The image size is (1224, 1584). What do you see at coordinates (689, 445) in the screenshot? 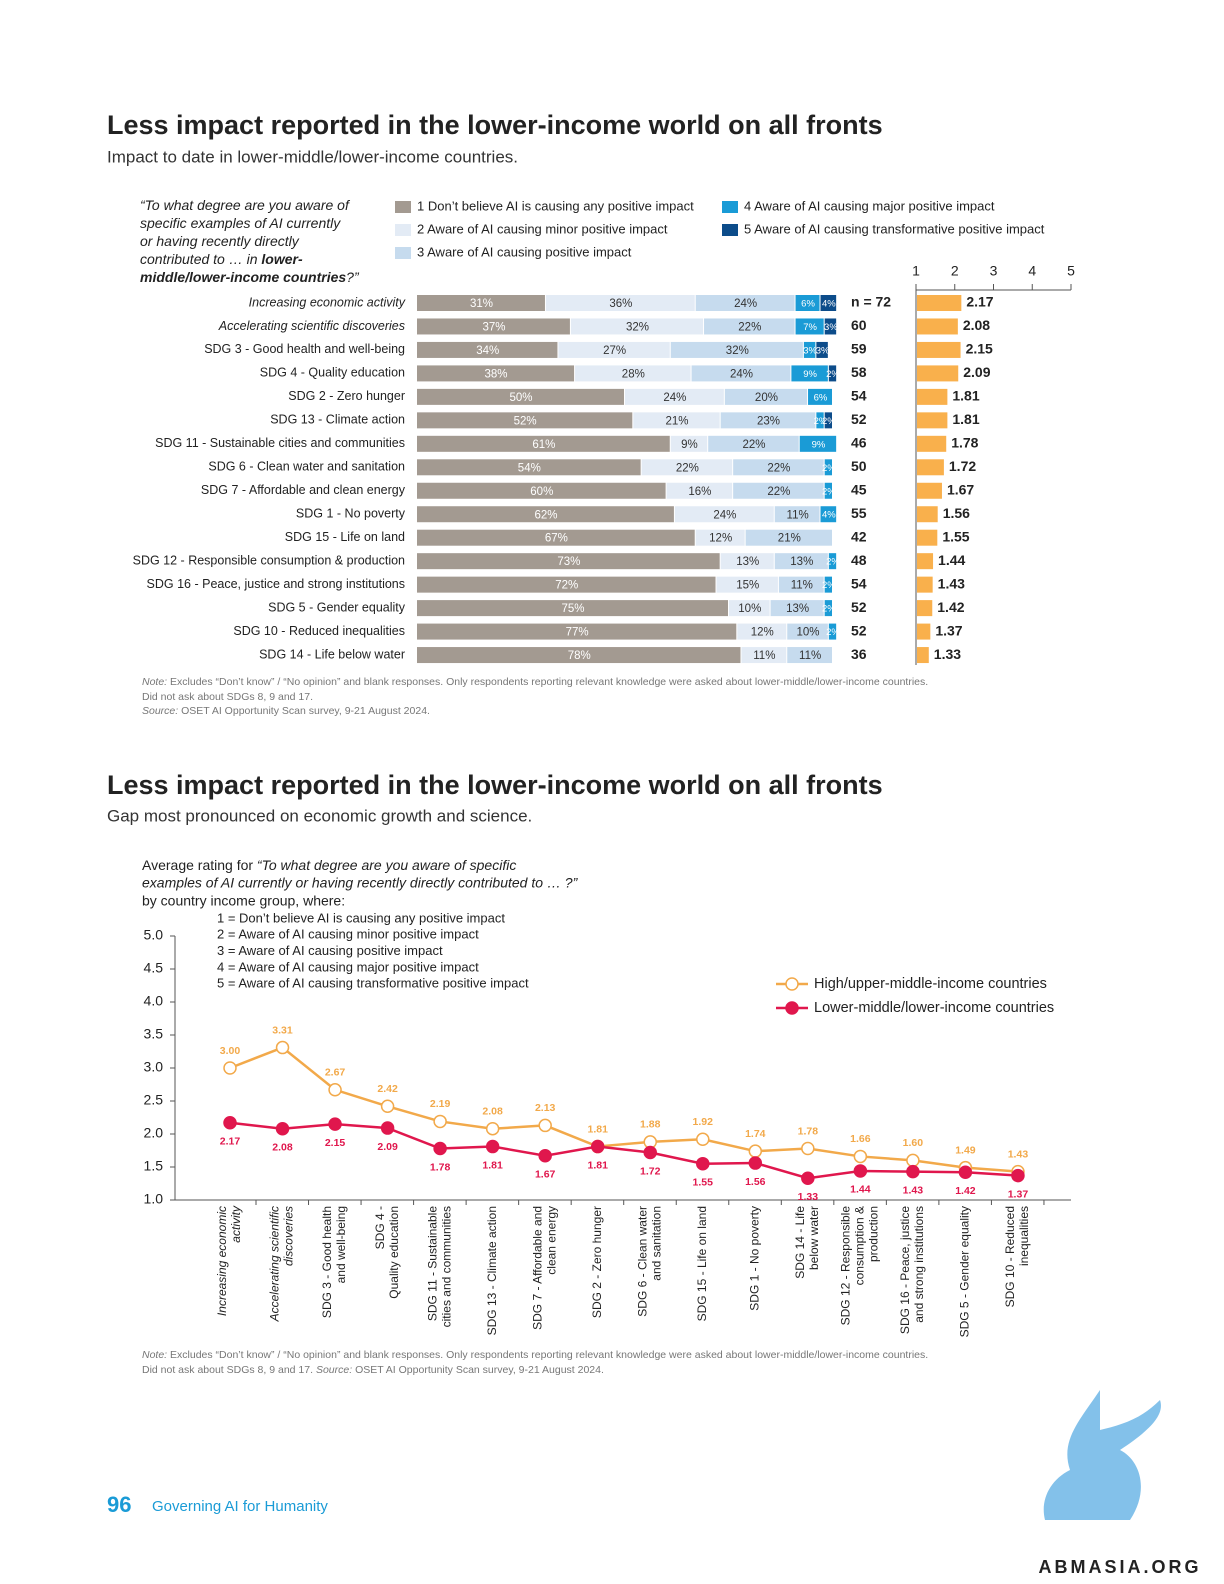
I see `segment-label: 9%` at bounding box center [689, 445].